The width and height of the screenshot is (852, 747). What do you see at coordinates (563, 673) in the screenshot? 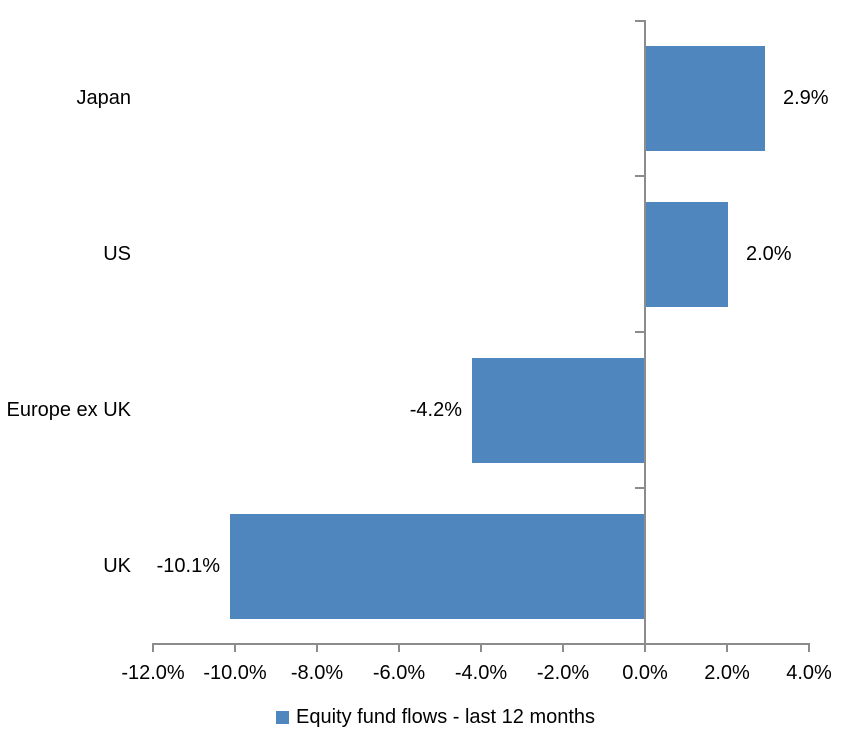
I see `value-axis-tick-label: -2.0%` at bounding box center [563, 673].